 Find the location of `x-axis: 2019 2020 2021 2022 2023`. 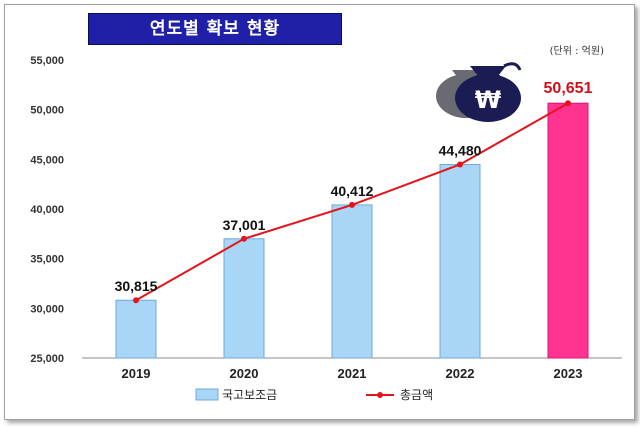

x-axis: 2019 2020 2021 2022 2023 is located at coordinates (352, 373).